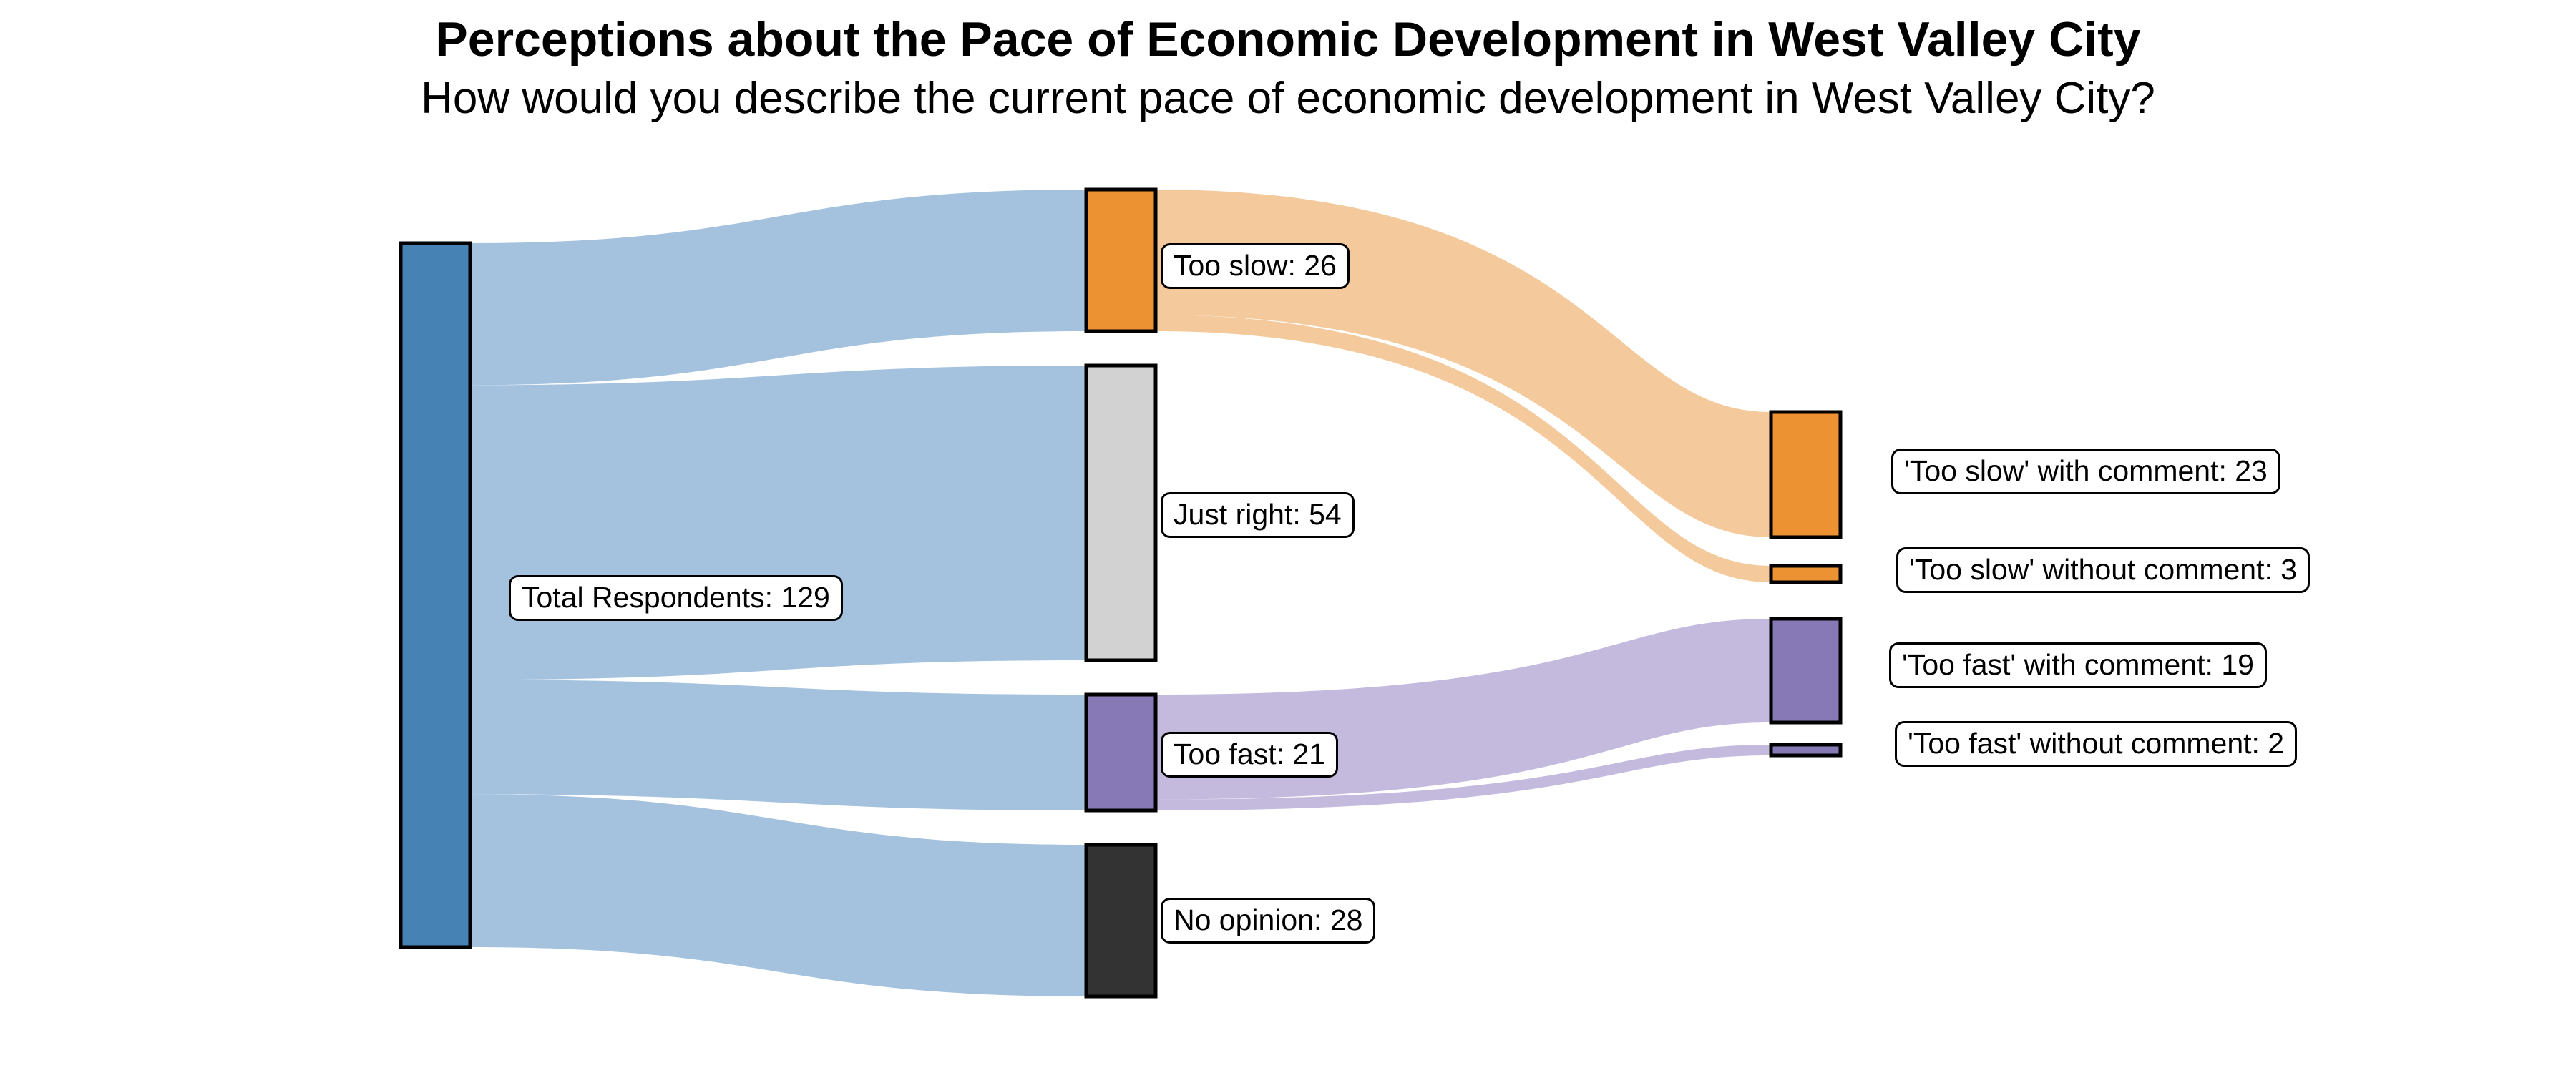  What do you see at coordinates (2103, 570) in the screenshot?
I see `node-label-too-slow-without-comment: 'Too slow' without comment: 3` at bounding box center [2103, 570].